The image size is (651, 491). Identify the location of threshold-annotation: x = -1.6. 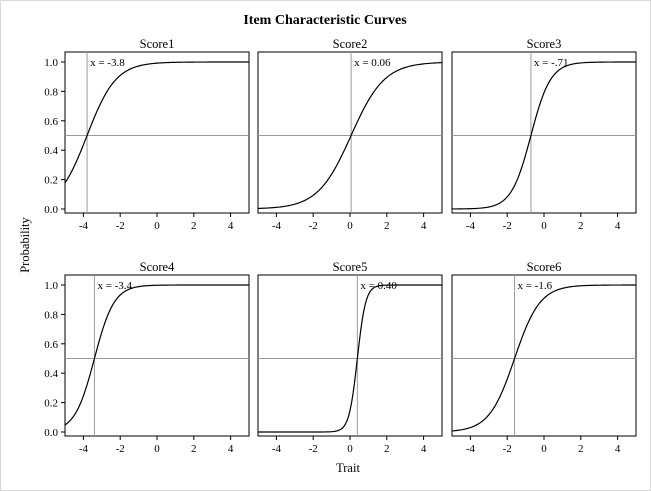
(535, 286).